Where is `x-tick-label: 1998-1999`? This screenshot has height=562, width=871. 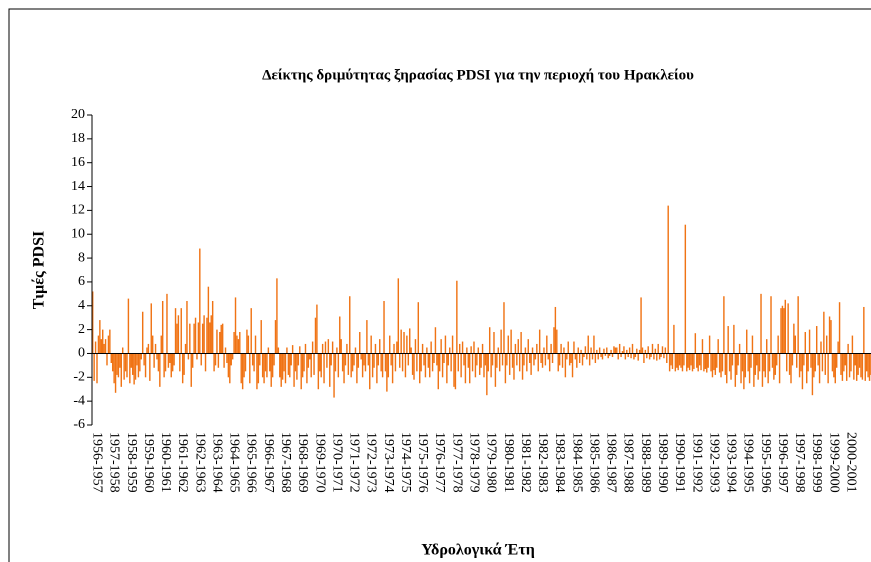 x-tick-label: 1998-1999 is located at coordinates (816, 462).